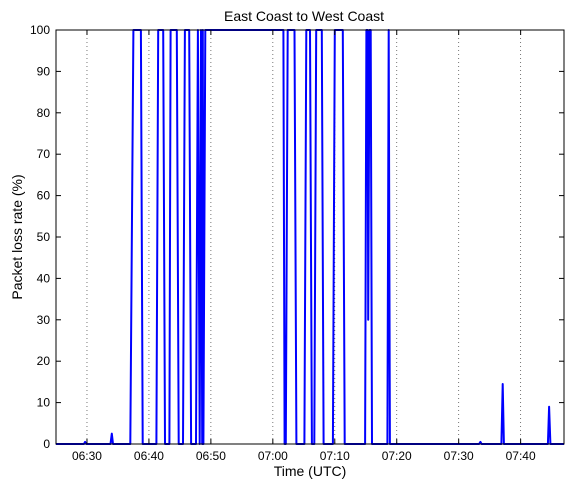 This screenshot has height=483, width=567. Describe the element at coordinates (397, 456) in the screenshot. I see `x-tick-label-5: 07:20` at that location.